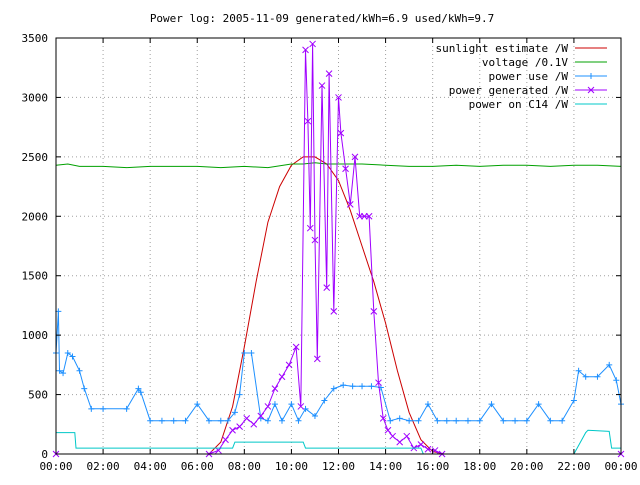 The image size is (640, 485). What do you see at coordinates (35, 276) in the screenshot?
I see `y-tick-label: 1500` at bounding box center [35, 276].